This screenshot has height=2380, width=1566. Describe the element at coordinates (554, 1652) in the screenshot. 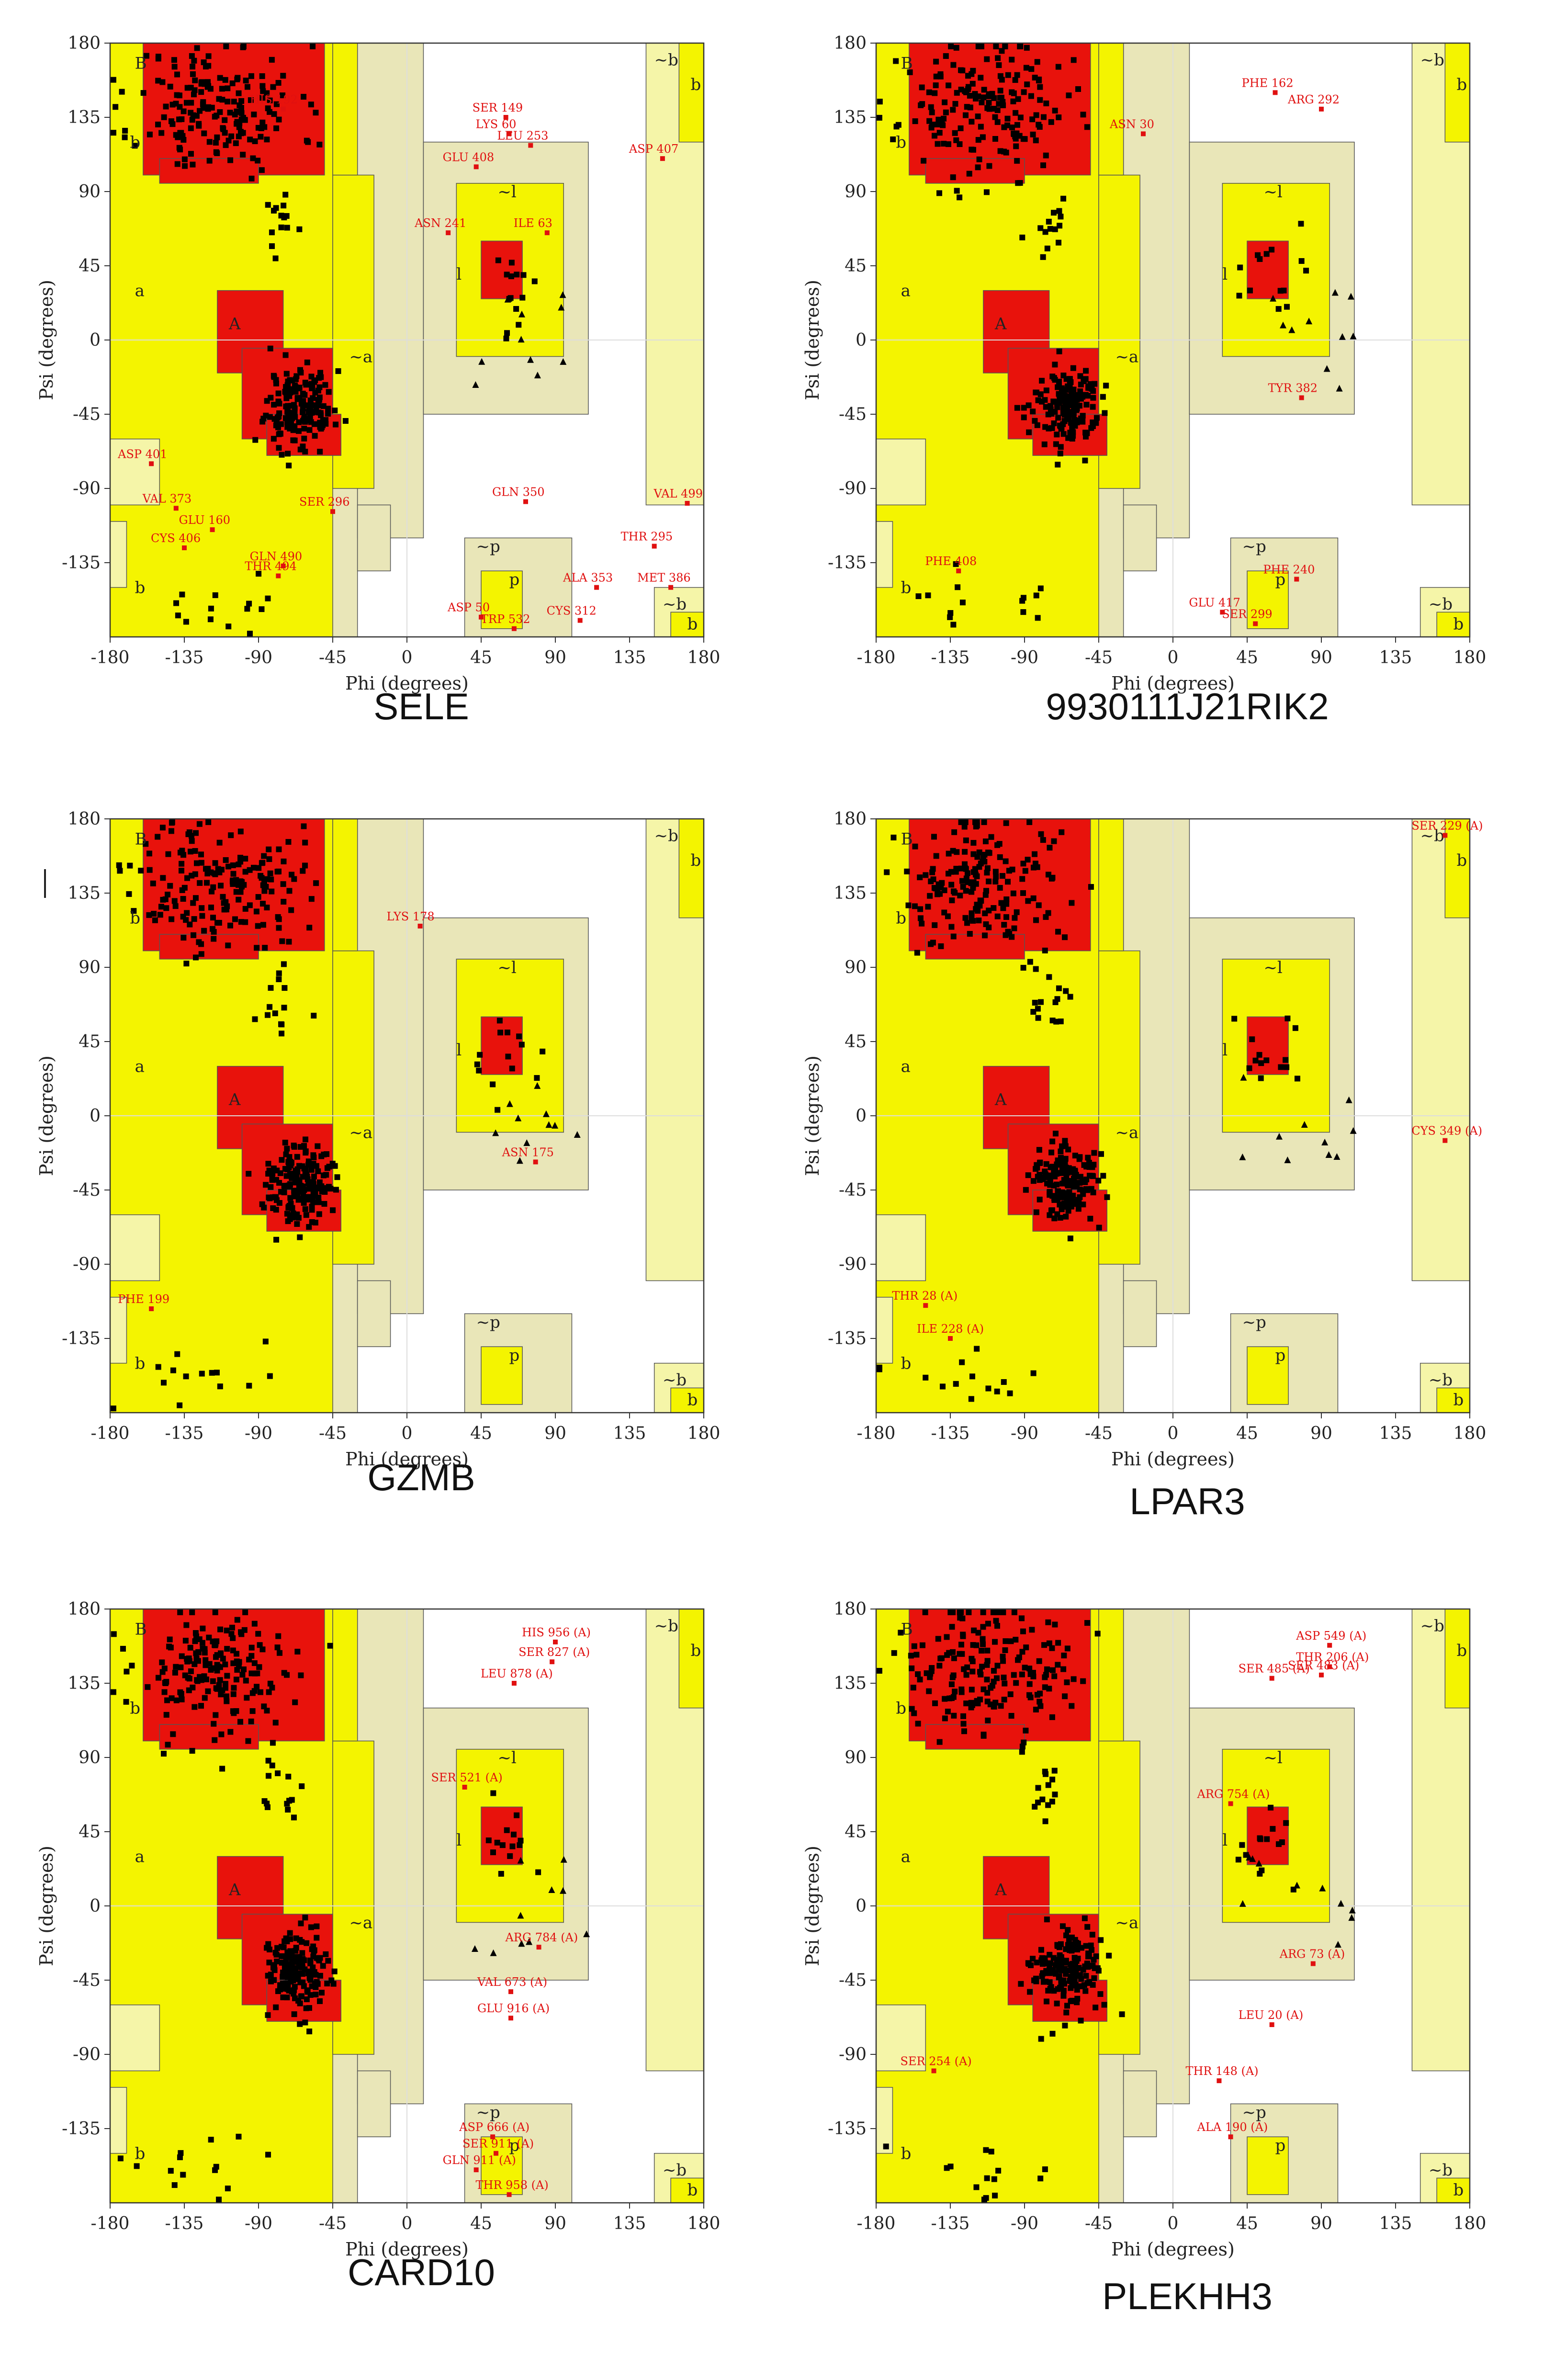

I see `outlier-label: SER 827 (A)` at that location.